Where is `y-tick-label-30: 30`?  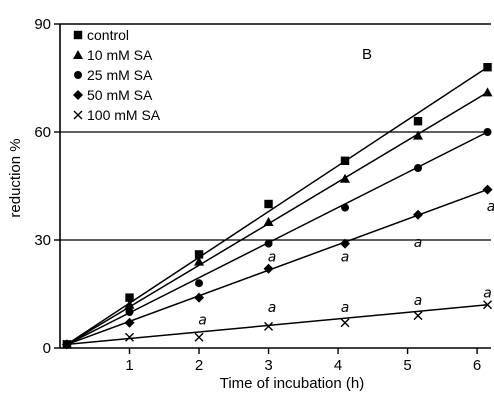 y-tick-label-30: 30 is located at coordinates (42, 240).